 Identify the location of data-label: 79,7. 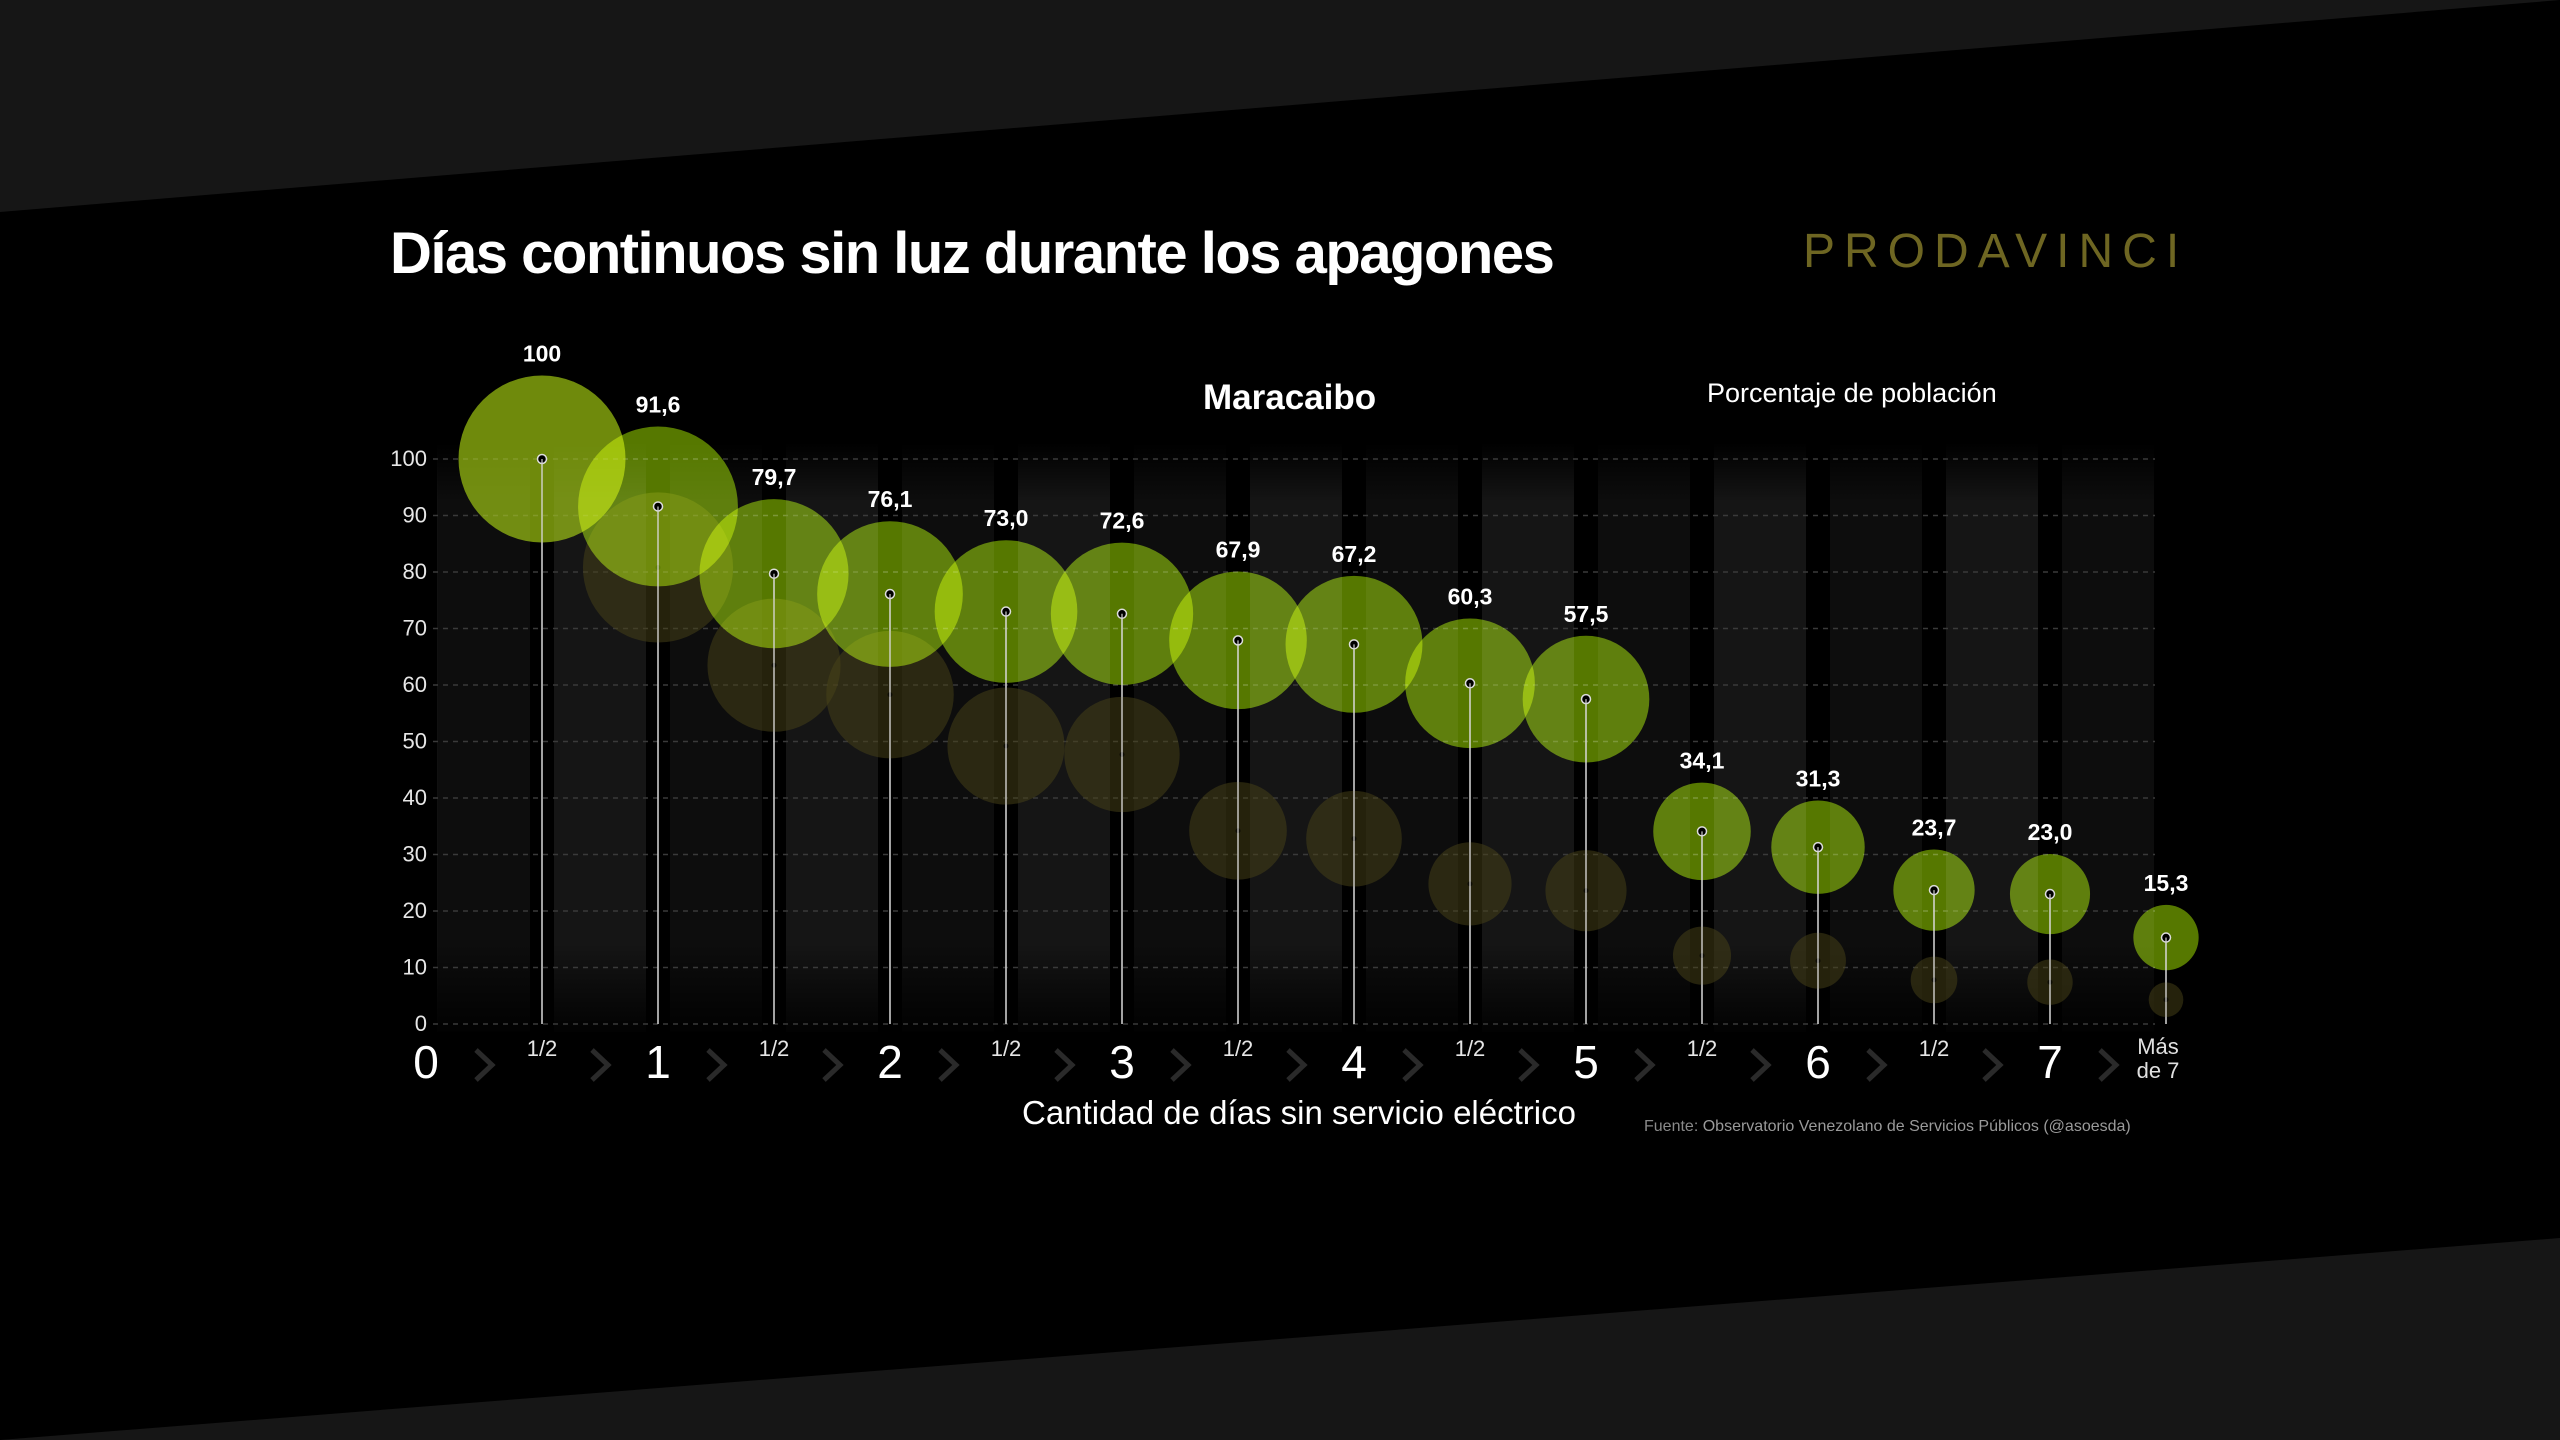
(774, 477).